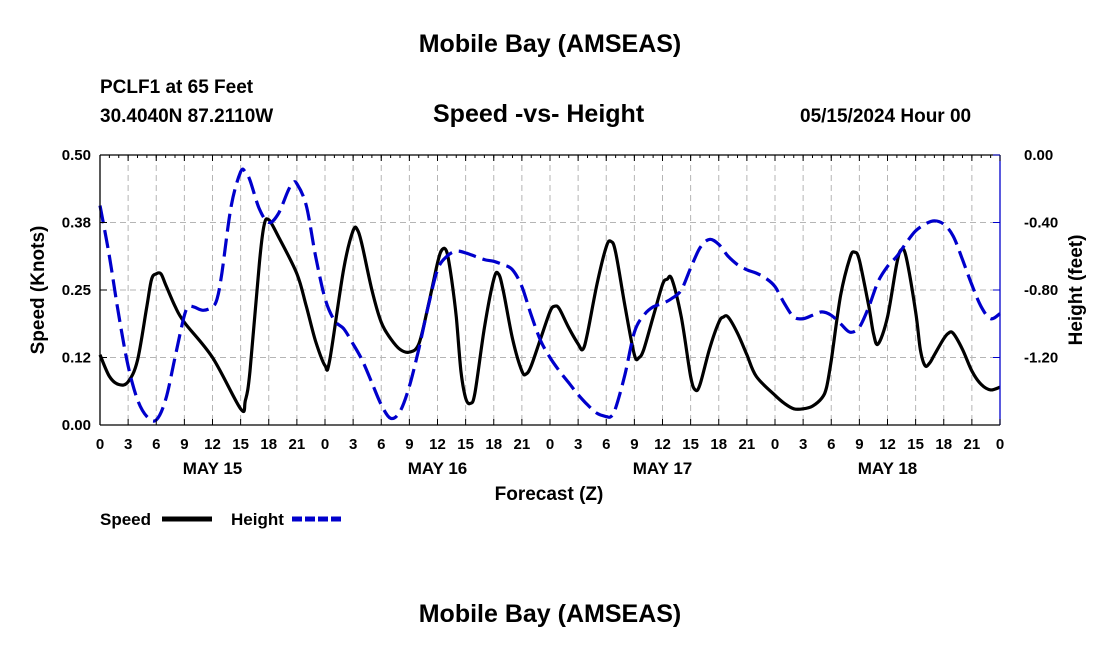 Image resolution: width=1100 pixels, height=650 pixels. Describe the element at coordinates (888, 468) in the screenshot. I see `date-label: MAY 18` at that location.